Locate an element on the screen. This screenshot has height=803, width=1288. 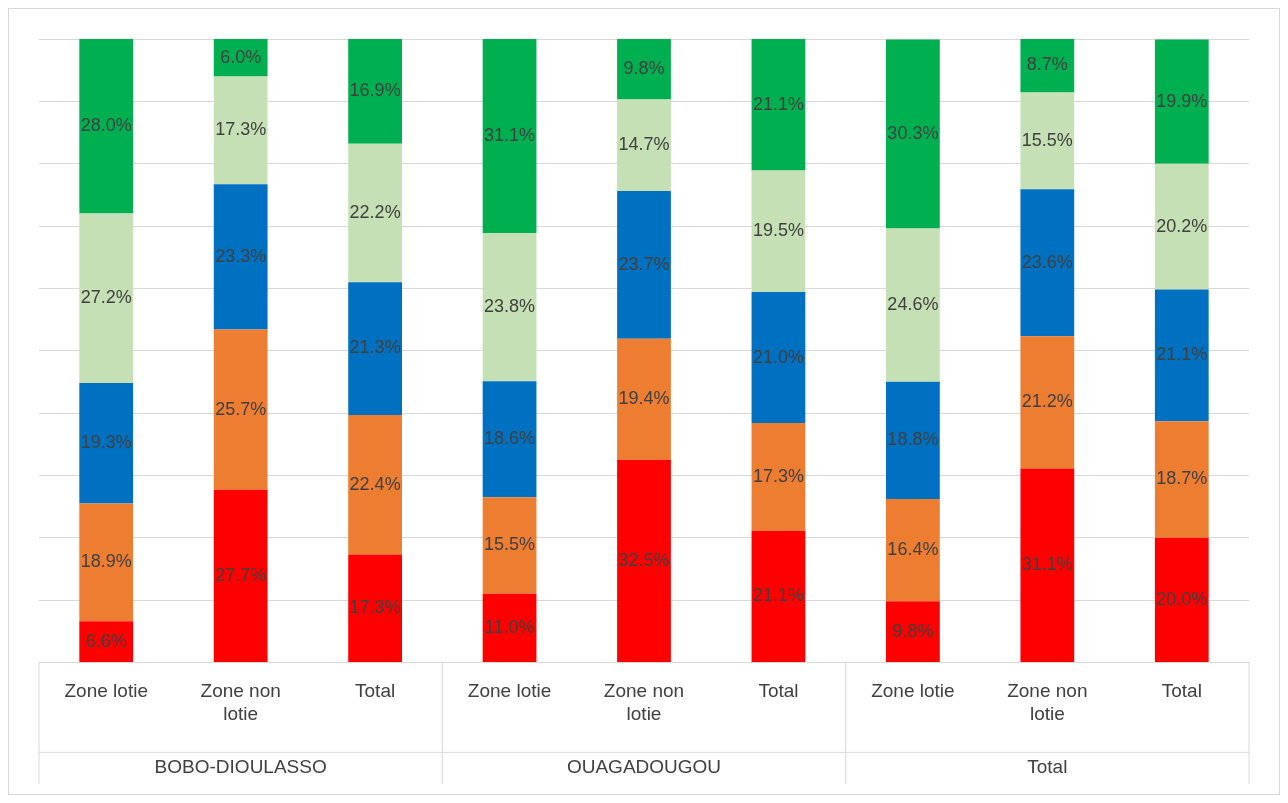
text: OUAGADOUGOU is located at coordinates (644, 767).